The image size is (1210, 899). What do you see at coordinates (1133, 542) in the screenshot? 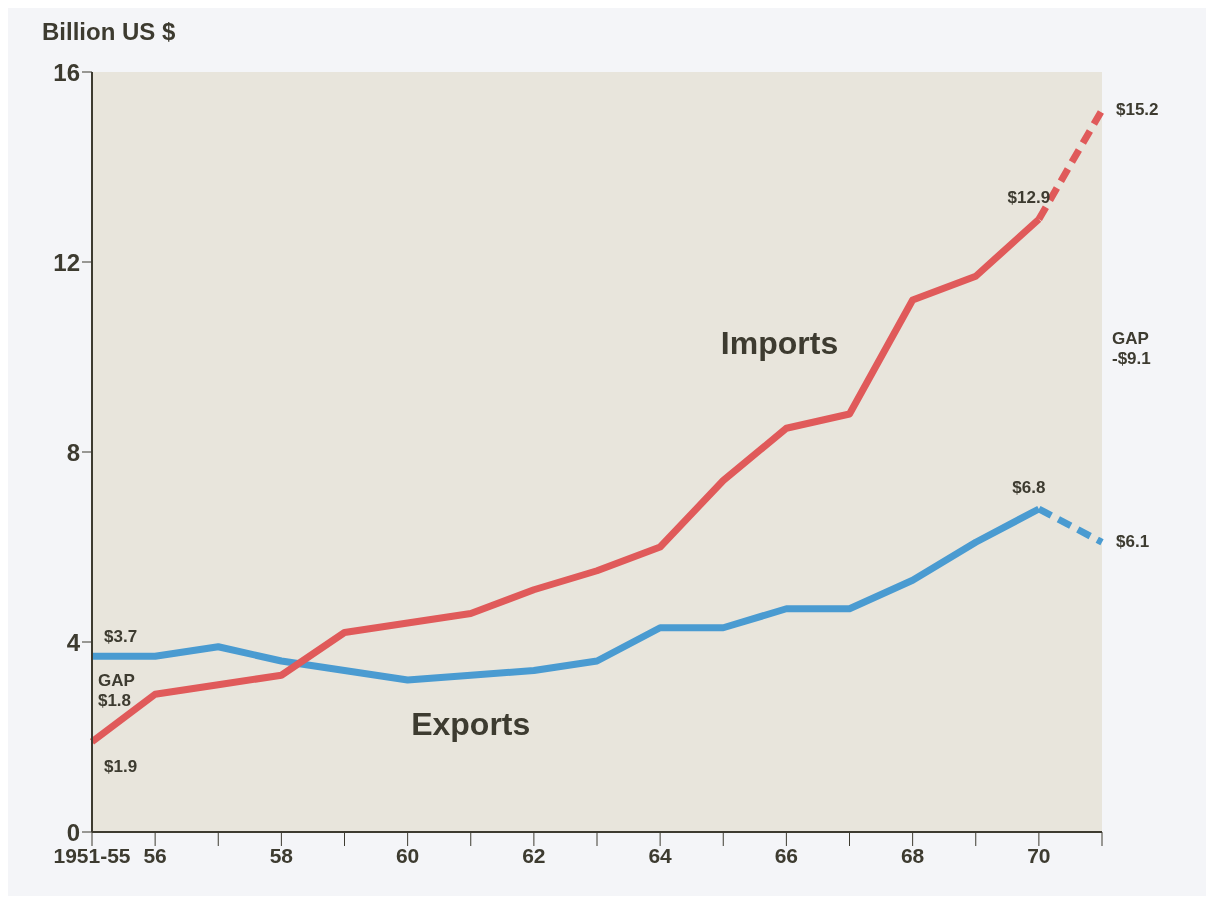
I see `data-label: $6.1` at bounding box center [1133, 542].